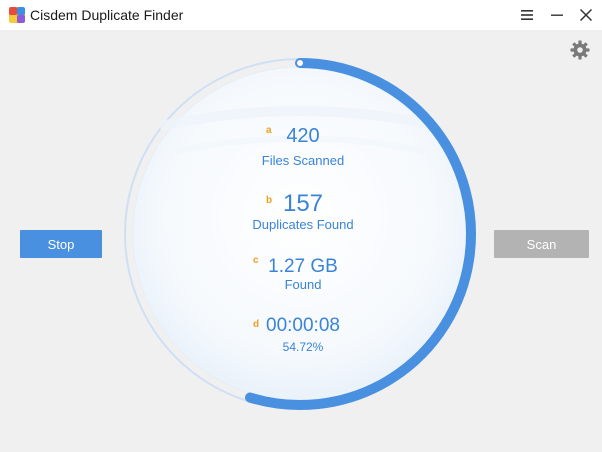 This screenshot has height=452, width=602. What do you see at coordinates (256, 260) in the screenshot?
I see `stat-marker-c: c` at bounding box center [256, 260].